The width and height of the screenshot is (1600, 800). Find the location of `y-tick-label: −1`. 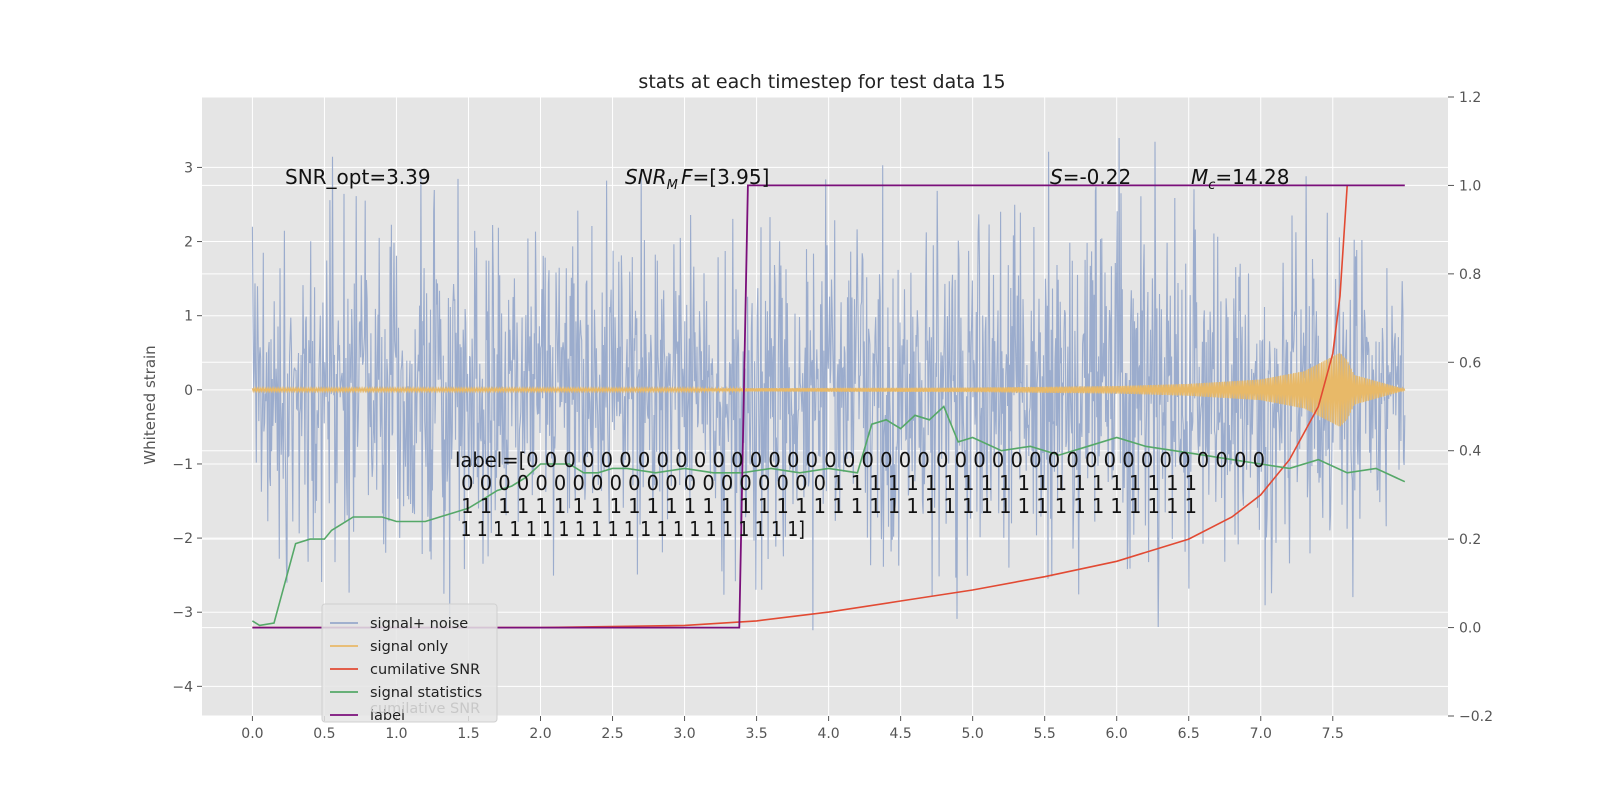

y-tick-label: −1 is located at coordinates (182, 465).